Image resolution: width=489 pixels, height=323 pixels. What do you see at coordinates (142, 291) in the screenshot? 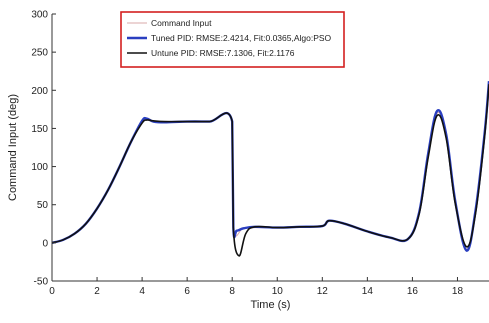
I see `x-tick-label: 4` at bounding box center [142, 291].